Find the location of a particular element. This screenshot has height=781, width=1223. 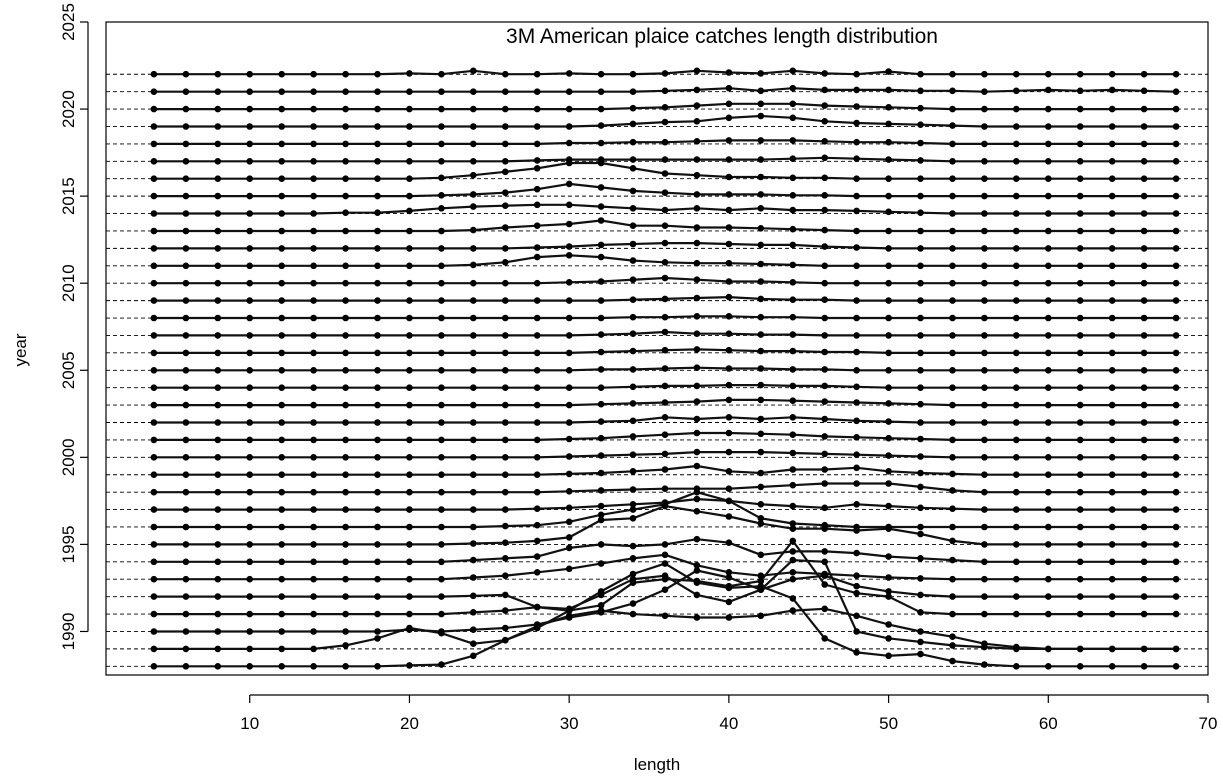

series-2019 is located at coordinates (665, 121).